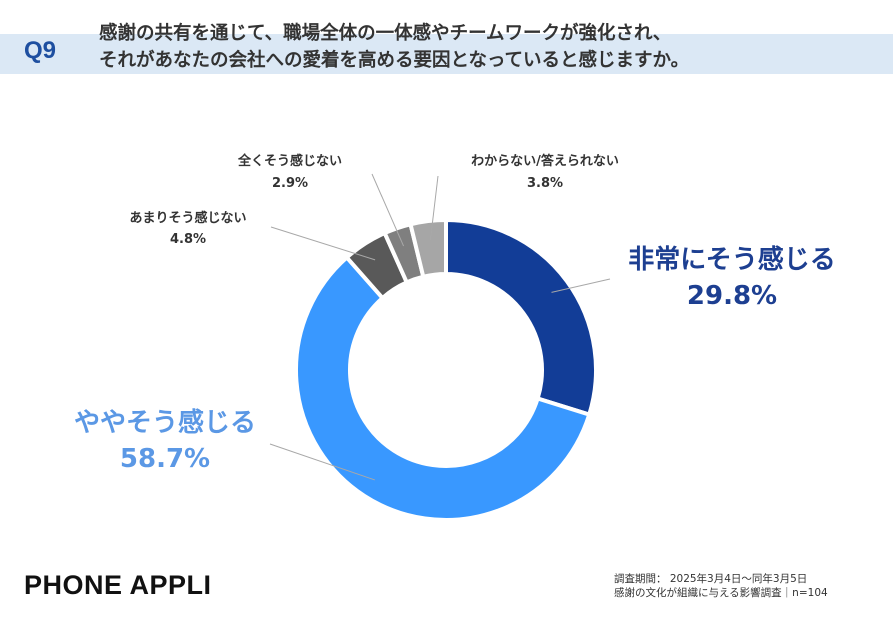 This screenshot has width=893, height=619. What do you see at coordinates (187, 218) in the screenshot?
I see `slice-label-not-much: あまりそう感じない` at bounding box center [187, 218].